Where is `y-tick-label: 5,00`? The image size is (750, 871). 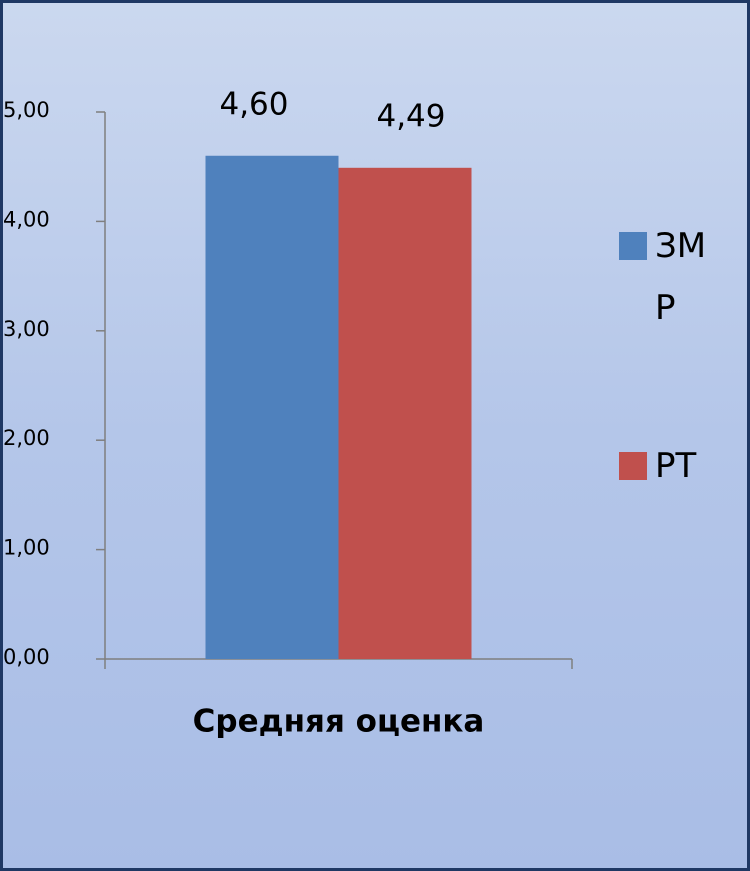 y-tick-label: 5,00 is located at coordinates (26, 110).